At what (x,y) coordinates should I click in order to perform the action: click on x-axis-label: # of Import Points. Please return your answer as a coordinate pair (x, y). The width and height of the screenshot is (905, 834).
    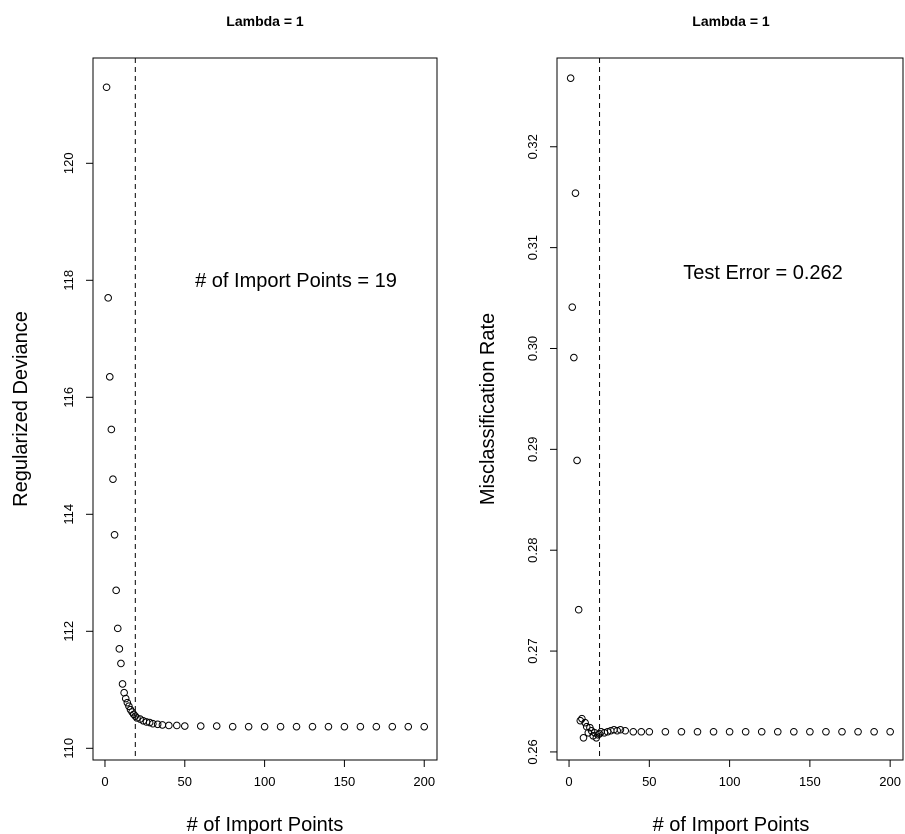
    Looking at the image, I should click on (731, 824).